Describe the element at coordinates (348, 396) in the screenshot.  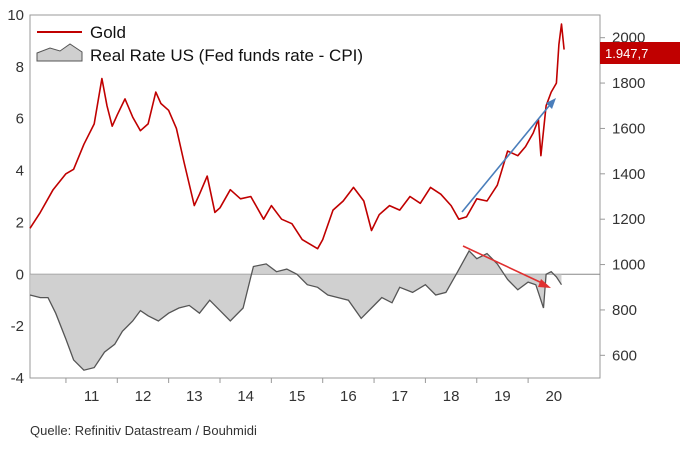
I see `x-tick-label: 16` at that location.